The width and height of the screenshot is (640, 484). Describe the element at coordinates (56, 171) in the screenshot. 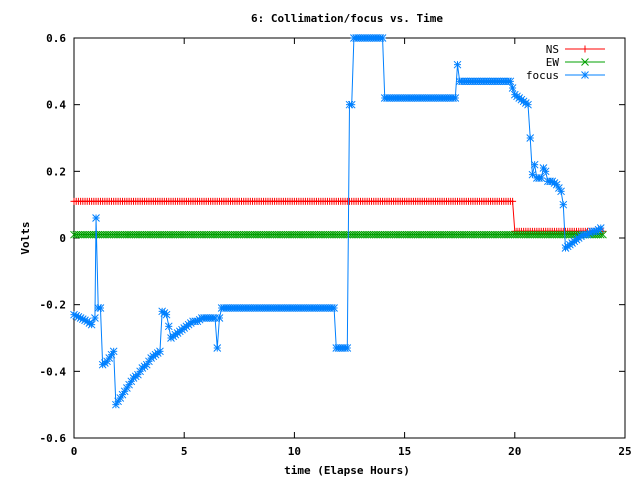

I see `y-tick-label: 0.2` at that location.